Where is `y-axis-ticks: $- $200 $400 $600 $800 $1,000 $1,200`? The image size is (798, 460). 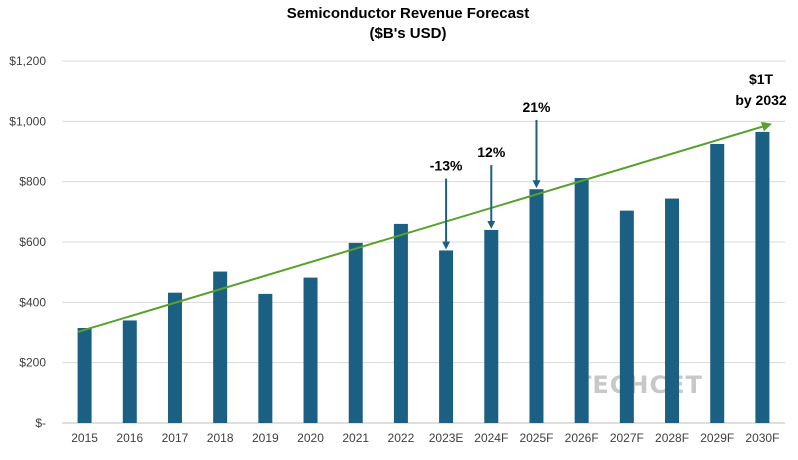
y-axis-ticks: $- $200 $400 $600 $800 $1,000 $1,200 is located at coordinates (27, 242).